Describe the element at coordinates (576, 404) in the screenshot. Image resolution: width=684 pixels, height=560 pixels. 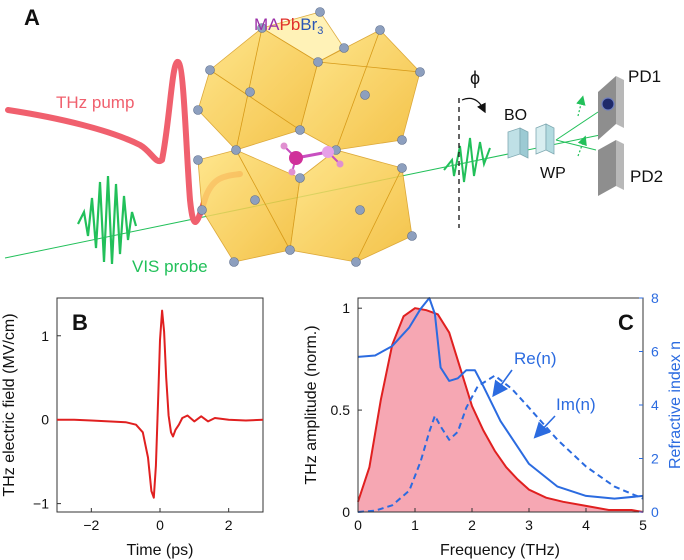
I see `im-n-annotation: Im(n)` at that location.